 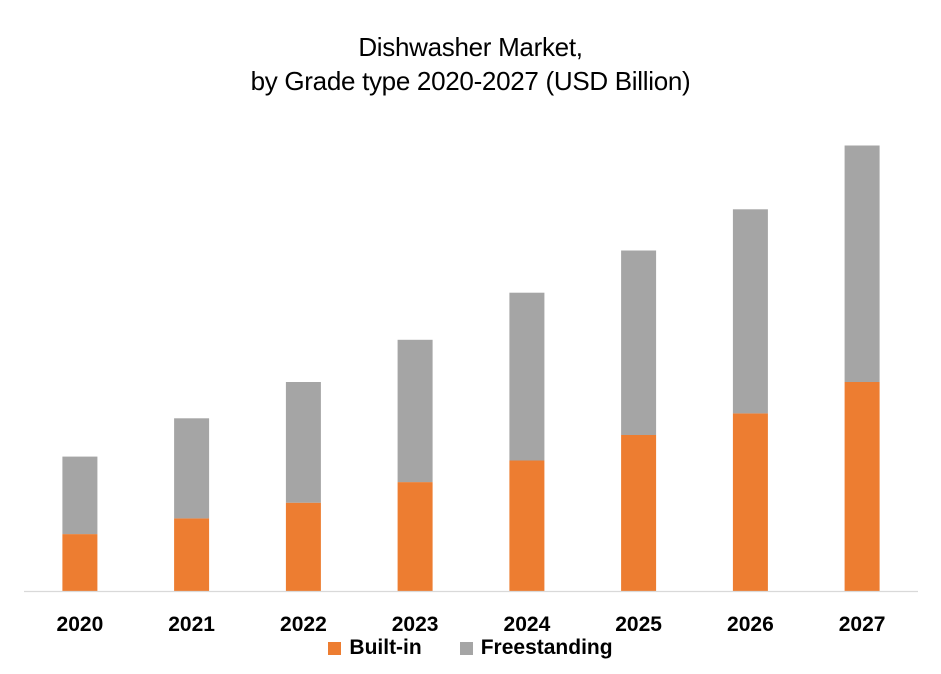 What do you see at coordinates (527, 525) in the screenshot?
I see `bar-built-in-2024` at bounding box center [527, 525].